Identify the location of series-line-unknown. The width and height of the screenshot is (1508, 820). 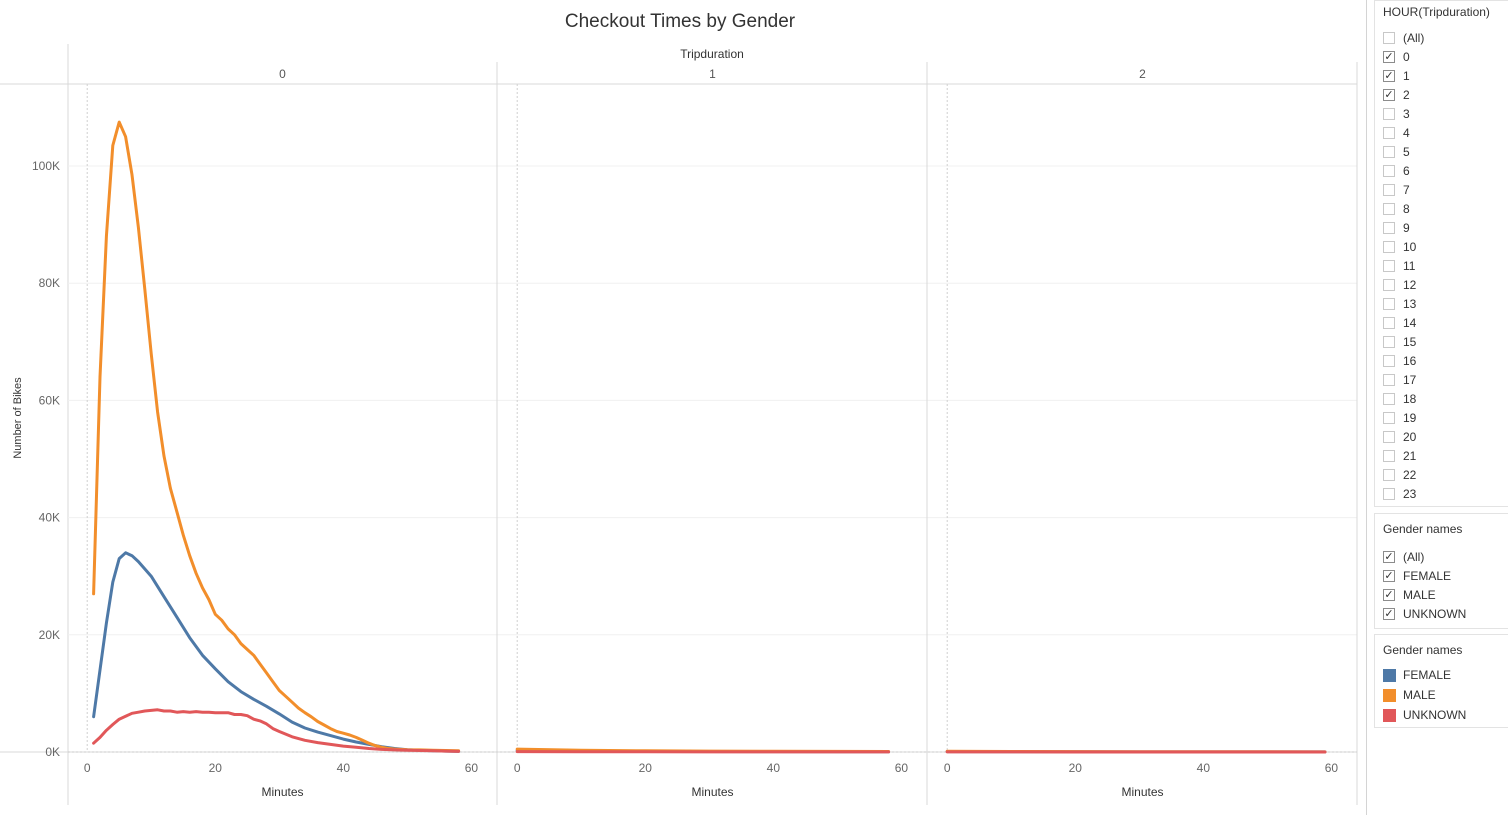
(276, 731).